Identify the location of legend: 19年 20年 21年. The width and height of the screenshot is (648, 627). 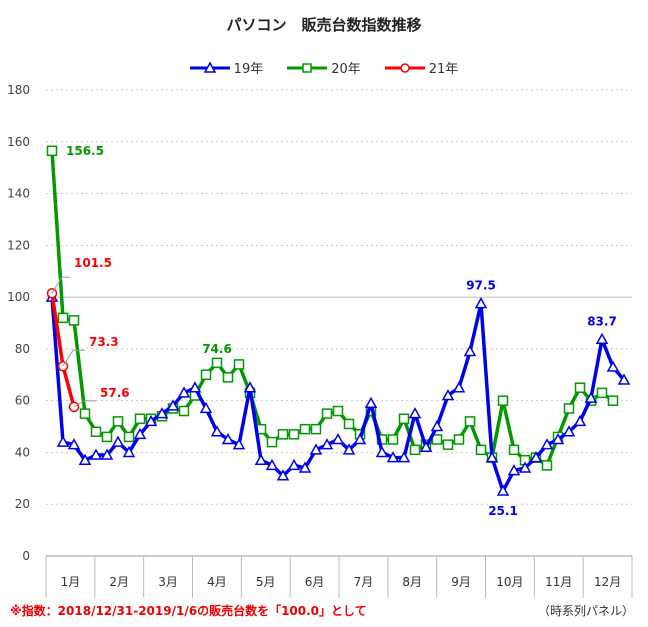
(324, 67).